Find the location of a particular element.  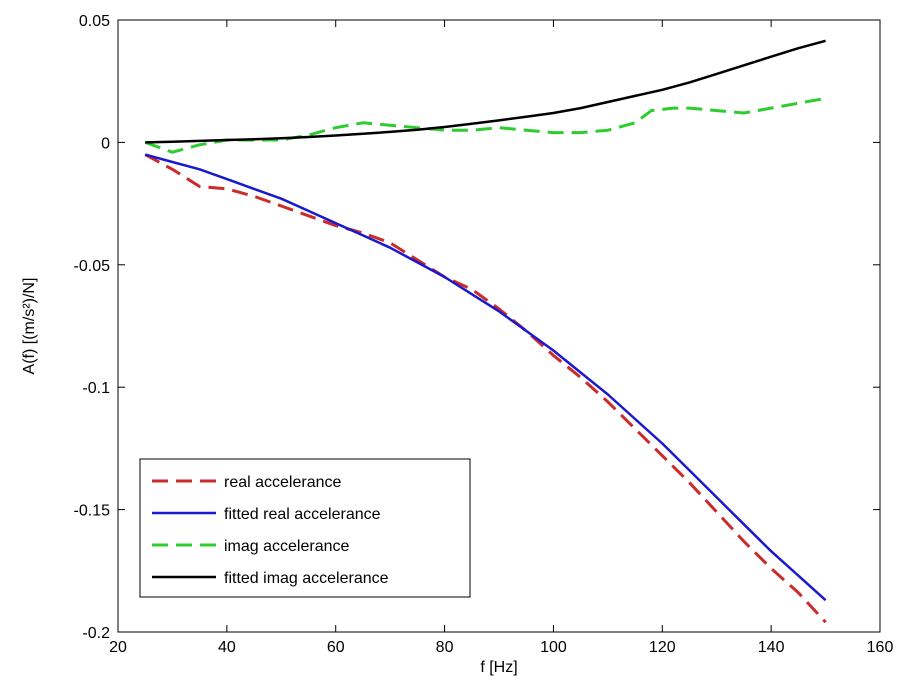

x-tick-label: 60 is located at coordinates (336, 647).